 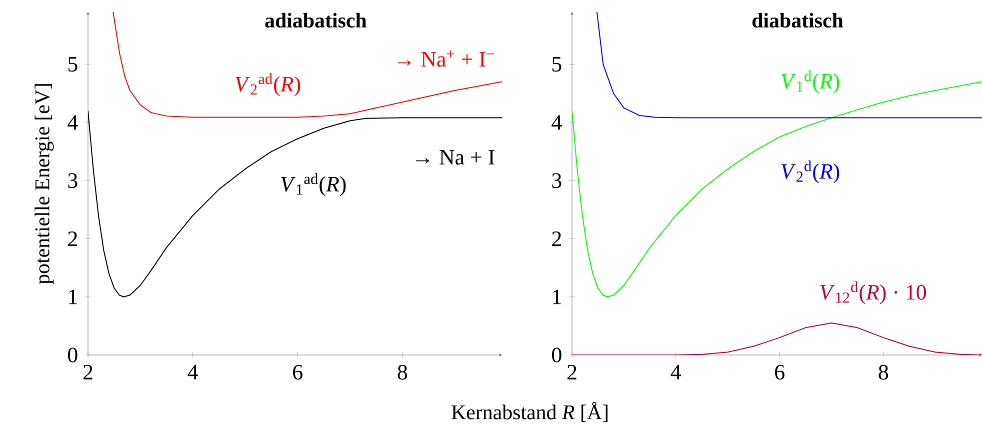 I want to click on series-label: V$_{1}$$^{ad}$(R), so click(x=313, y=184).